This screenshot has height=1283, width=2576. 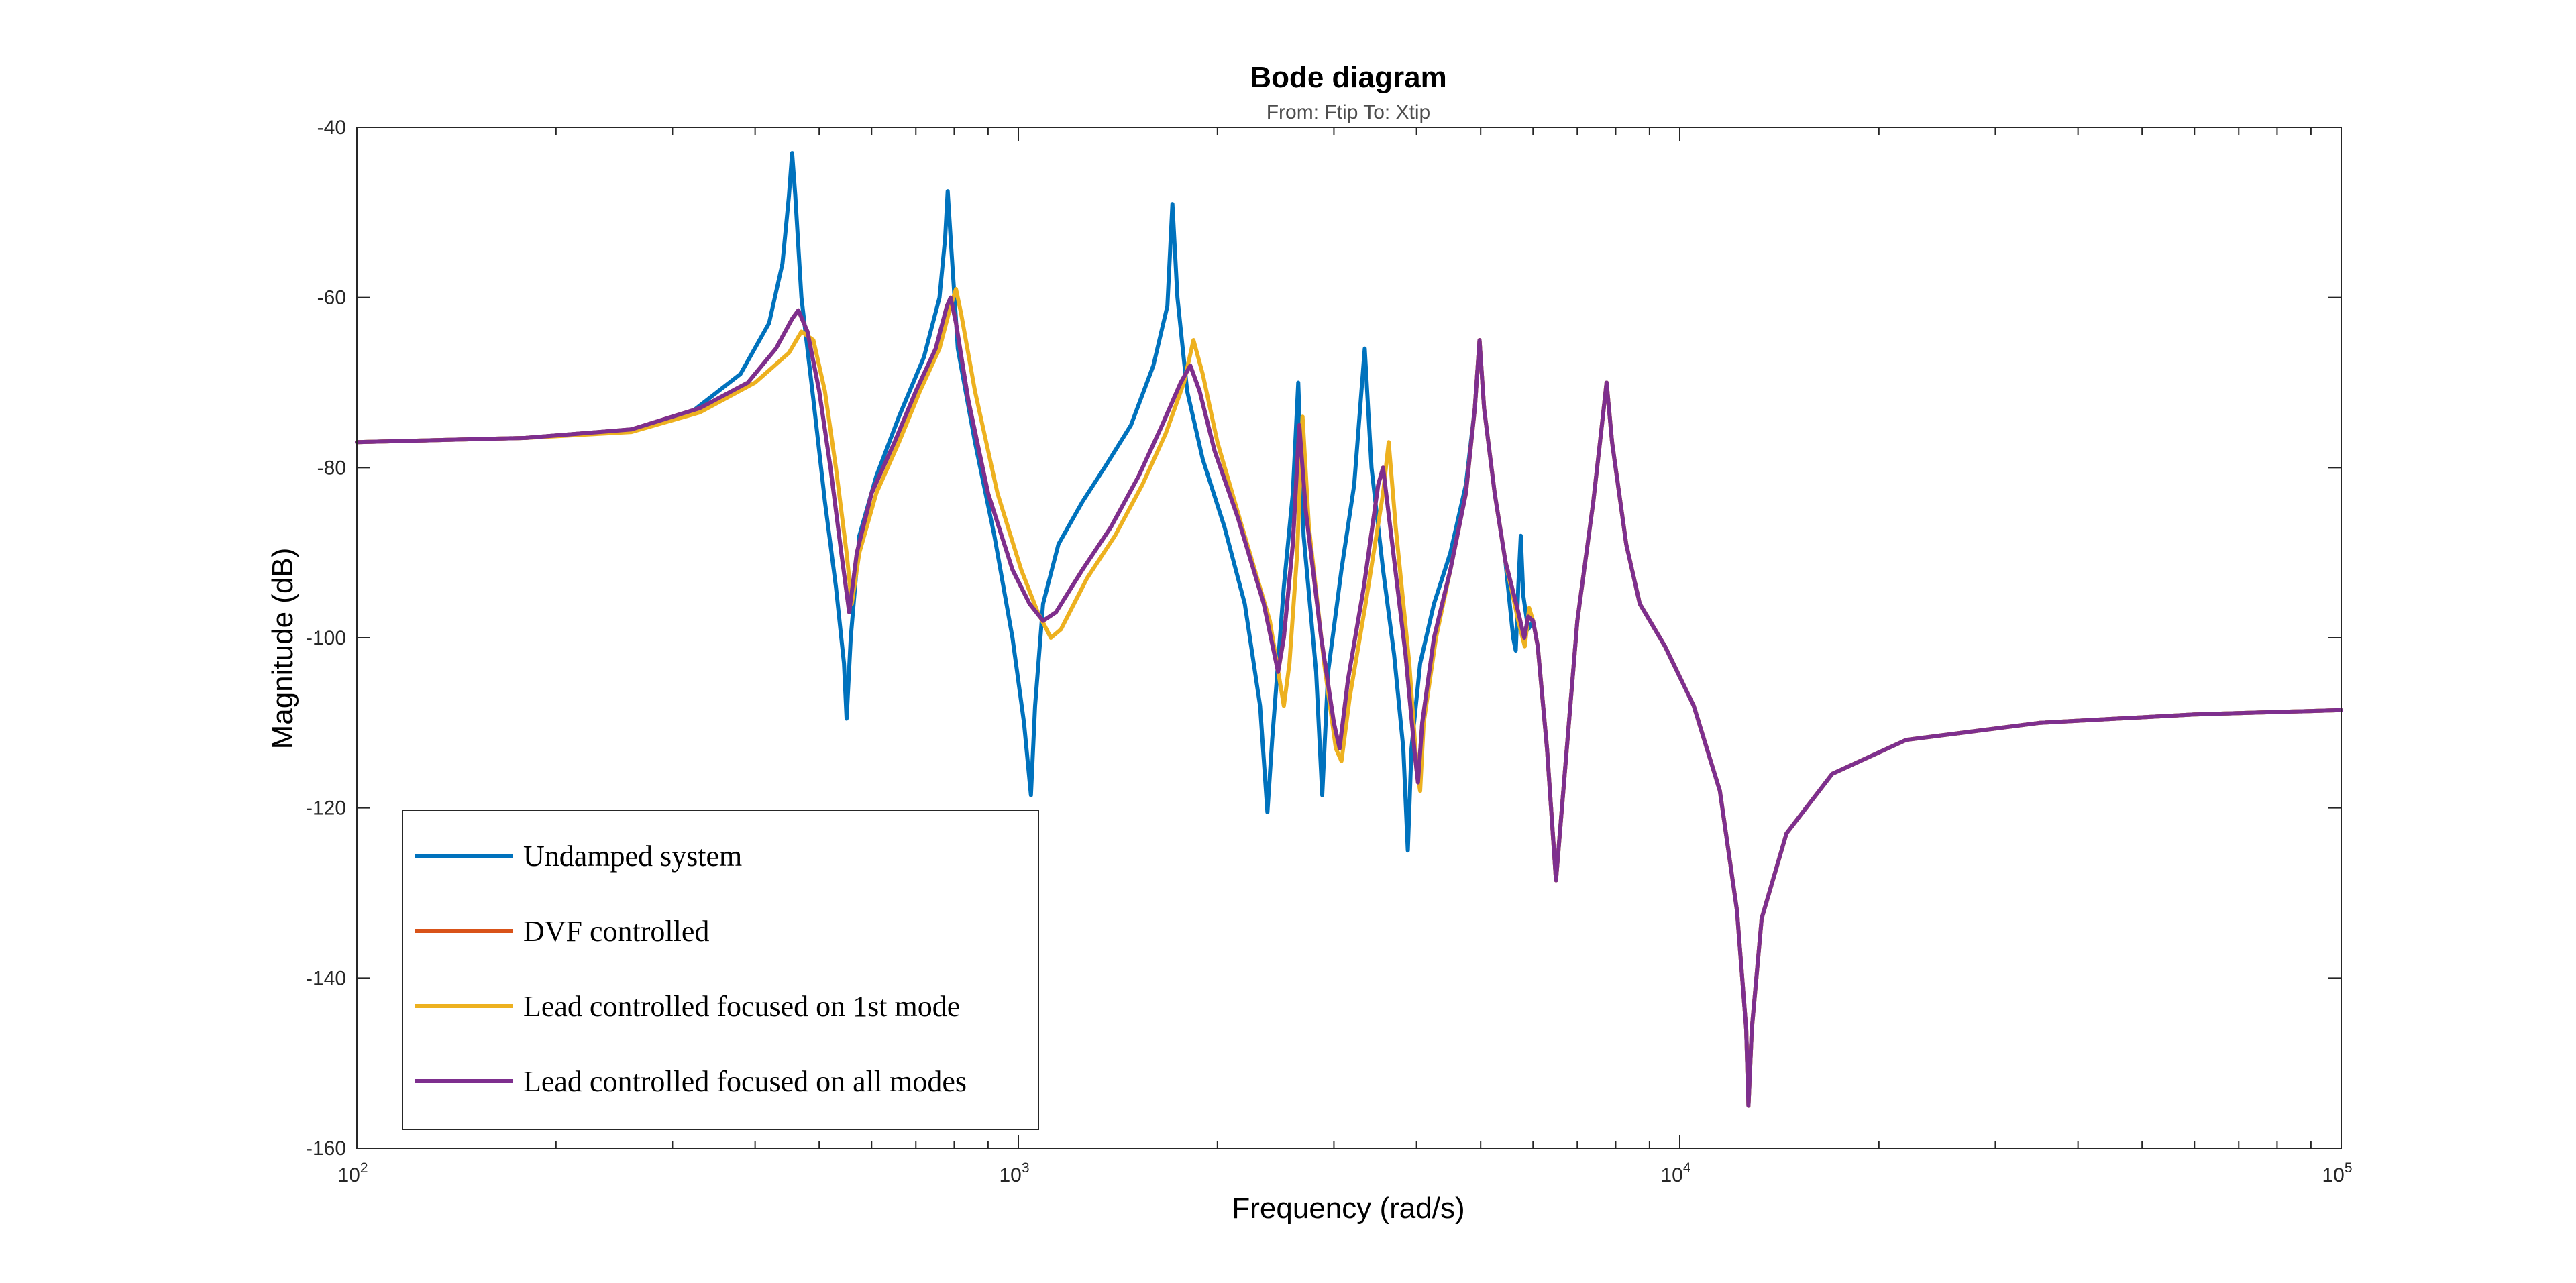 What do you see at coordinates (1349, 112) in the screenshot?
I see `chart-subtitle: From: Ftip To: Xtip` at bounding box center [1349, 112].